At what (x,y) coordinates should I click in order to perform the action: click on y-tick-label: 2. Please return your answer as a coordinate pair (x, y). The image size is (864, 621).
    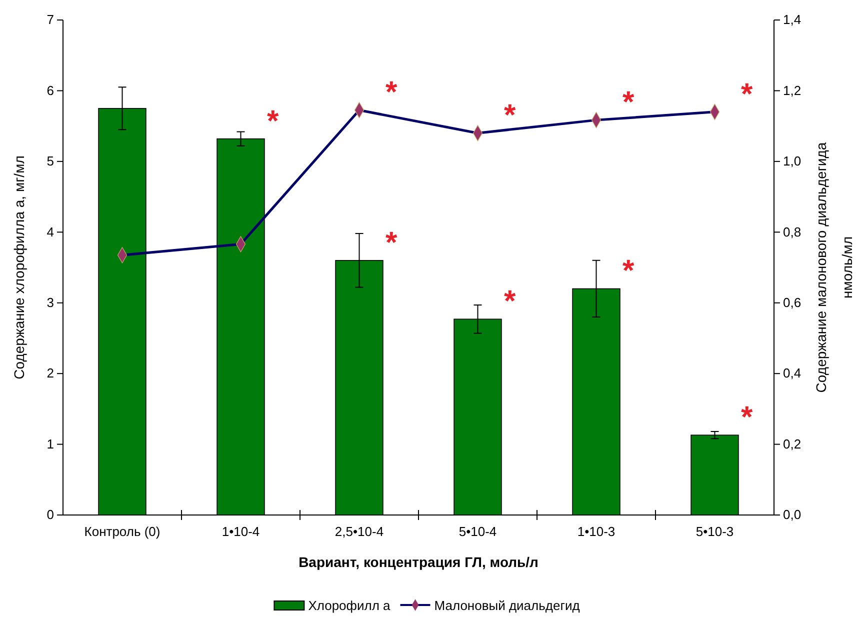
    Looking at the image, I should click on (50, 373).